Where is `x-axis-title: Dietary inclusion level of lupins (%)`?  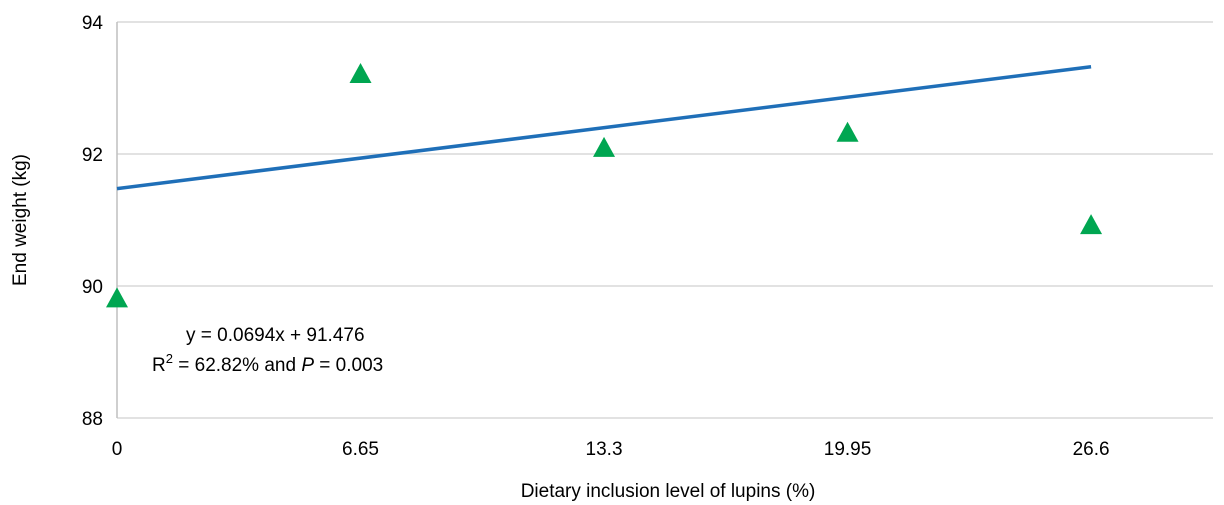 x-axis-title: Dietary inclusion level of lupins (%) is located at coordinates (668, 491).